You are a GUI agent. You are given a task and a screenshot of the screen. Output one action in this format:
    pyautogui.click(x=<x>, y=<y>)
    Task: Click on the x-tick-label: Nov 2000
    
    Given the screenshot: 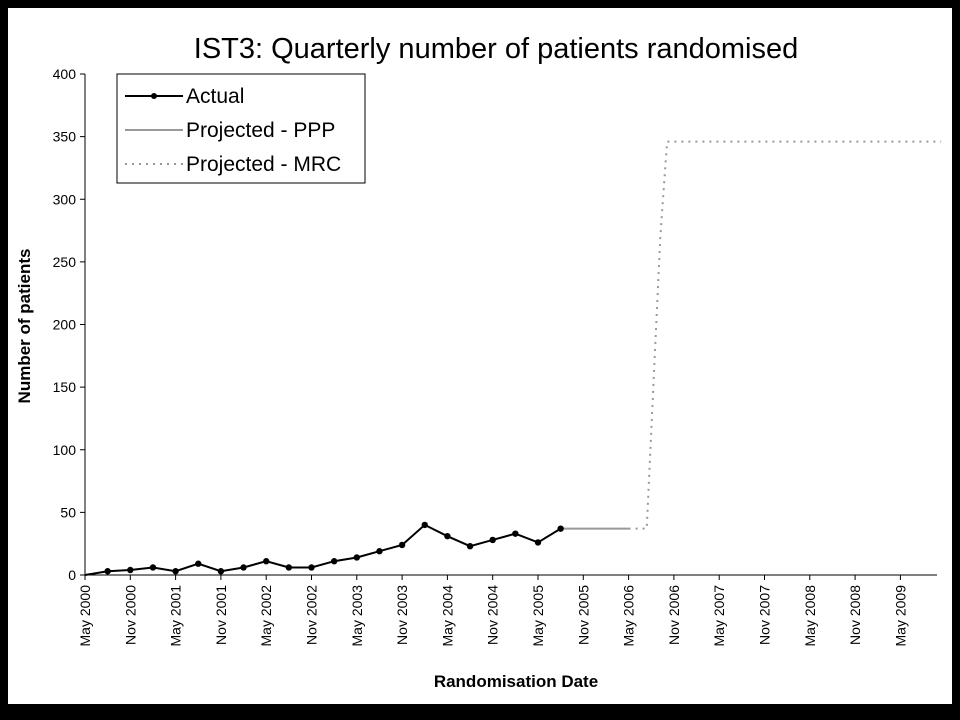 What is the action you would take?
    pyautogui.click(x=130, y=615)
    